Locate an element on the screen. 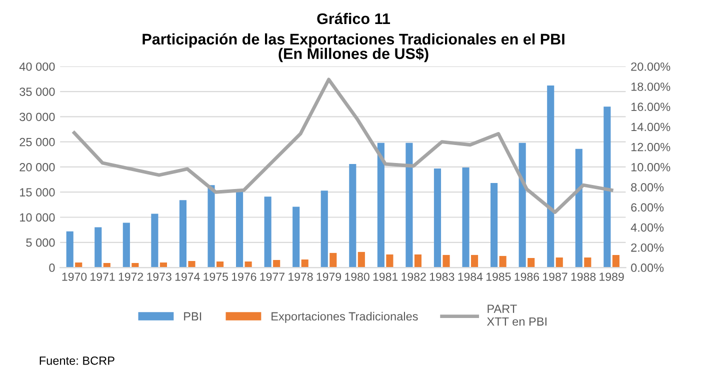  x-tick-label: 1987 is located at coordinates (555, 276).